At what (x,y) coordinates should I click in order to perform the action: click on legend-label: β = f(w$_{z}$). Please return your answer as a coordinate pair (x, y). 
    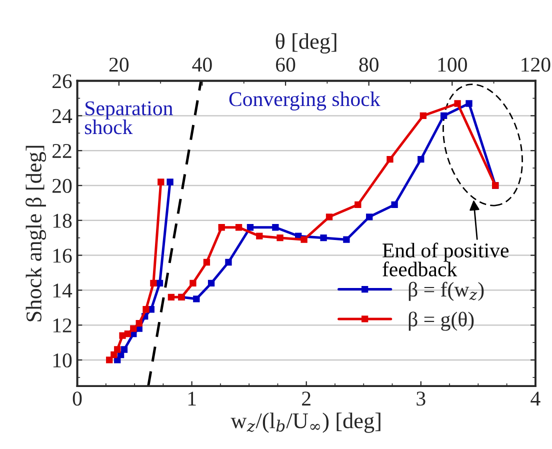
    Looking at the image, I should click on (446, 291).